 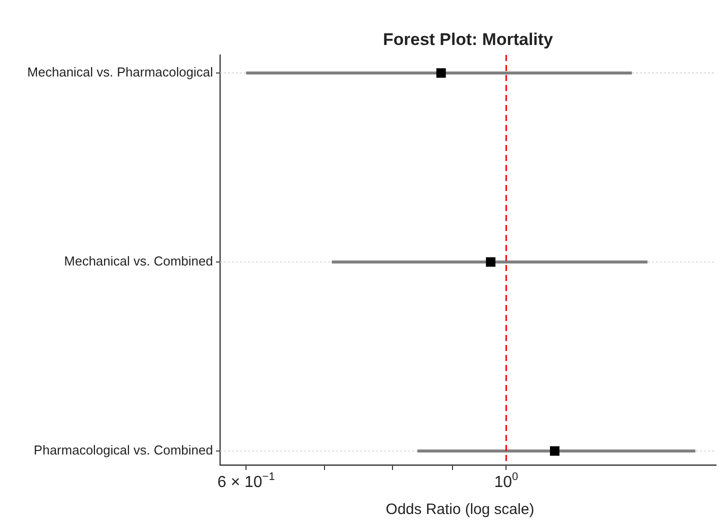 I want to click on y-tick-label: Pharmacological vs. Combined, so click(x=123, y=450).